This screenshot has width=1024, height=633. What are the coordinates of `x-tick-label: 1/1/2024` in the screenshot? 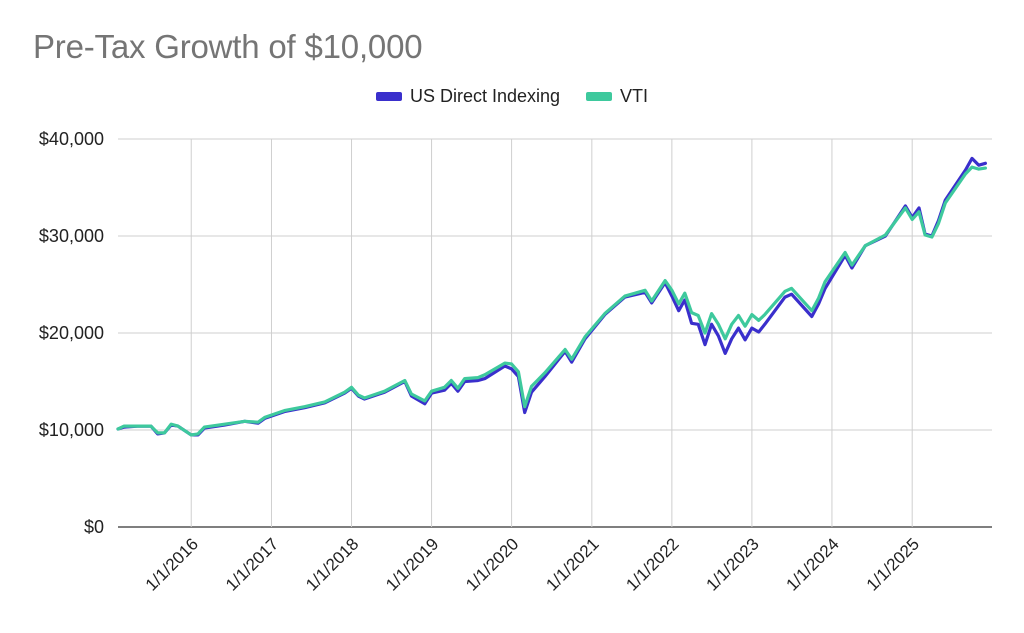 It's located at (813, 564).